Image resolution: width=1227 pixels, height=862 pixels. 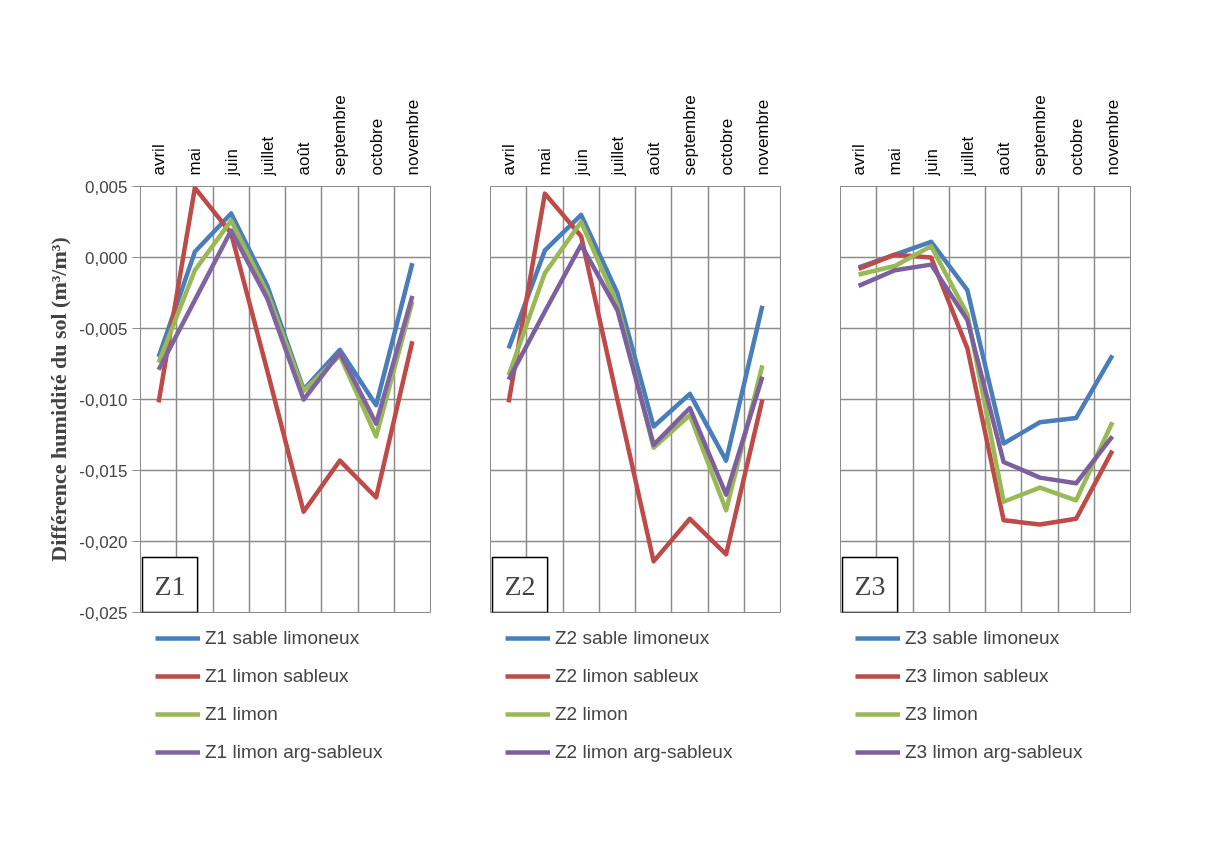 I want to click on y-tick-label: -0,020, so click(x=103, y=542).